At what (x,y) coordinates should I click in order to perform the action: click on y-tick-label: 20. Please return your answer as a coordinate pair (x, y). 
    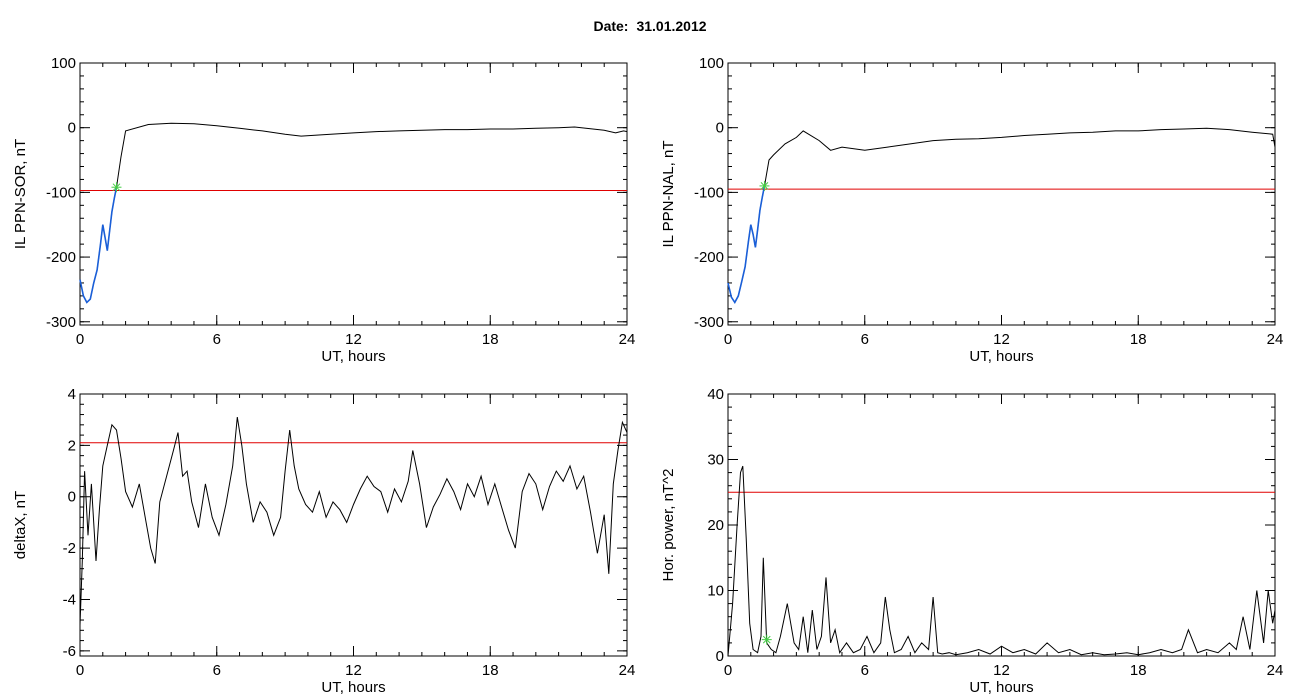
    Looking at the image, I should click on (715, 525).